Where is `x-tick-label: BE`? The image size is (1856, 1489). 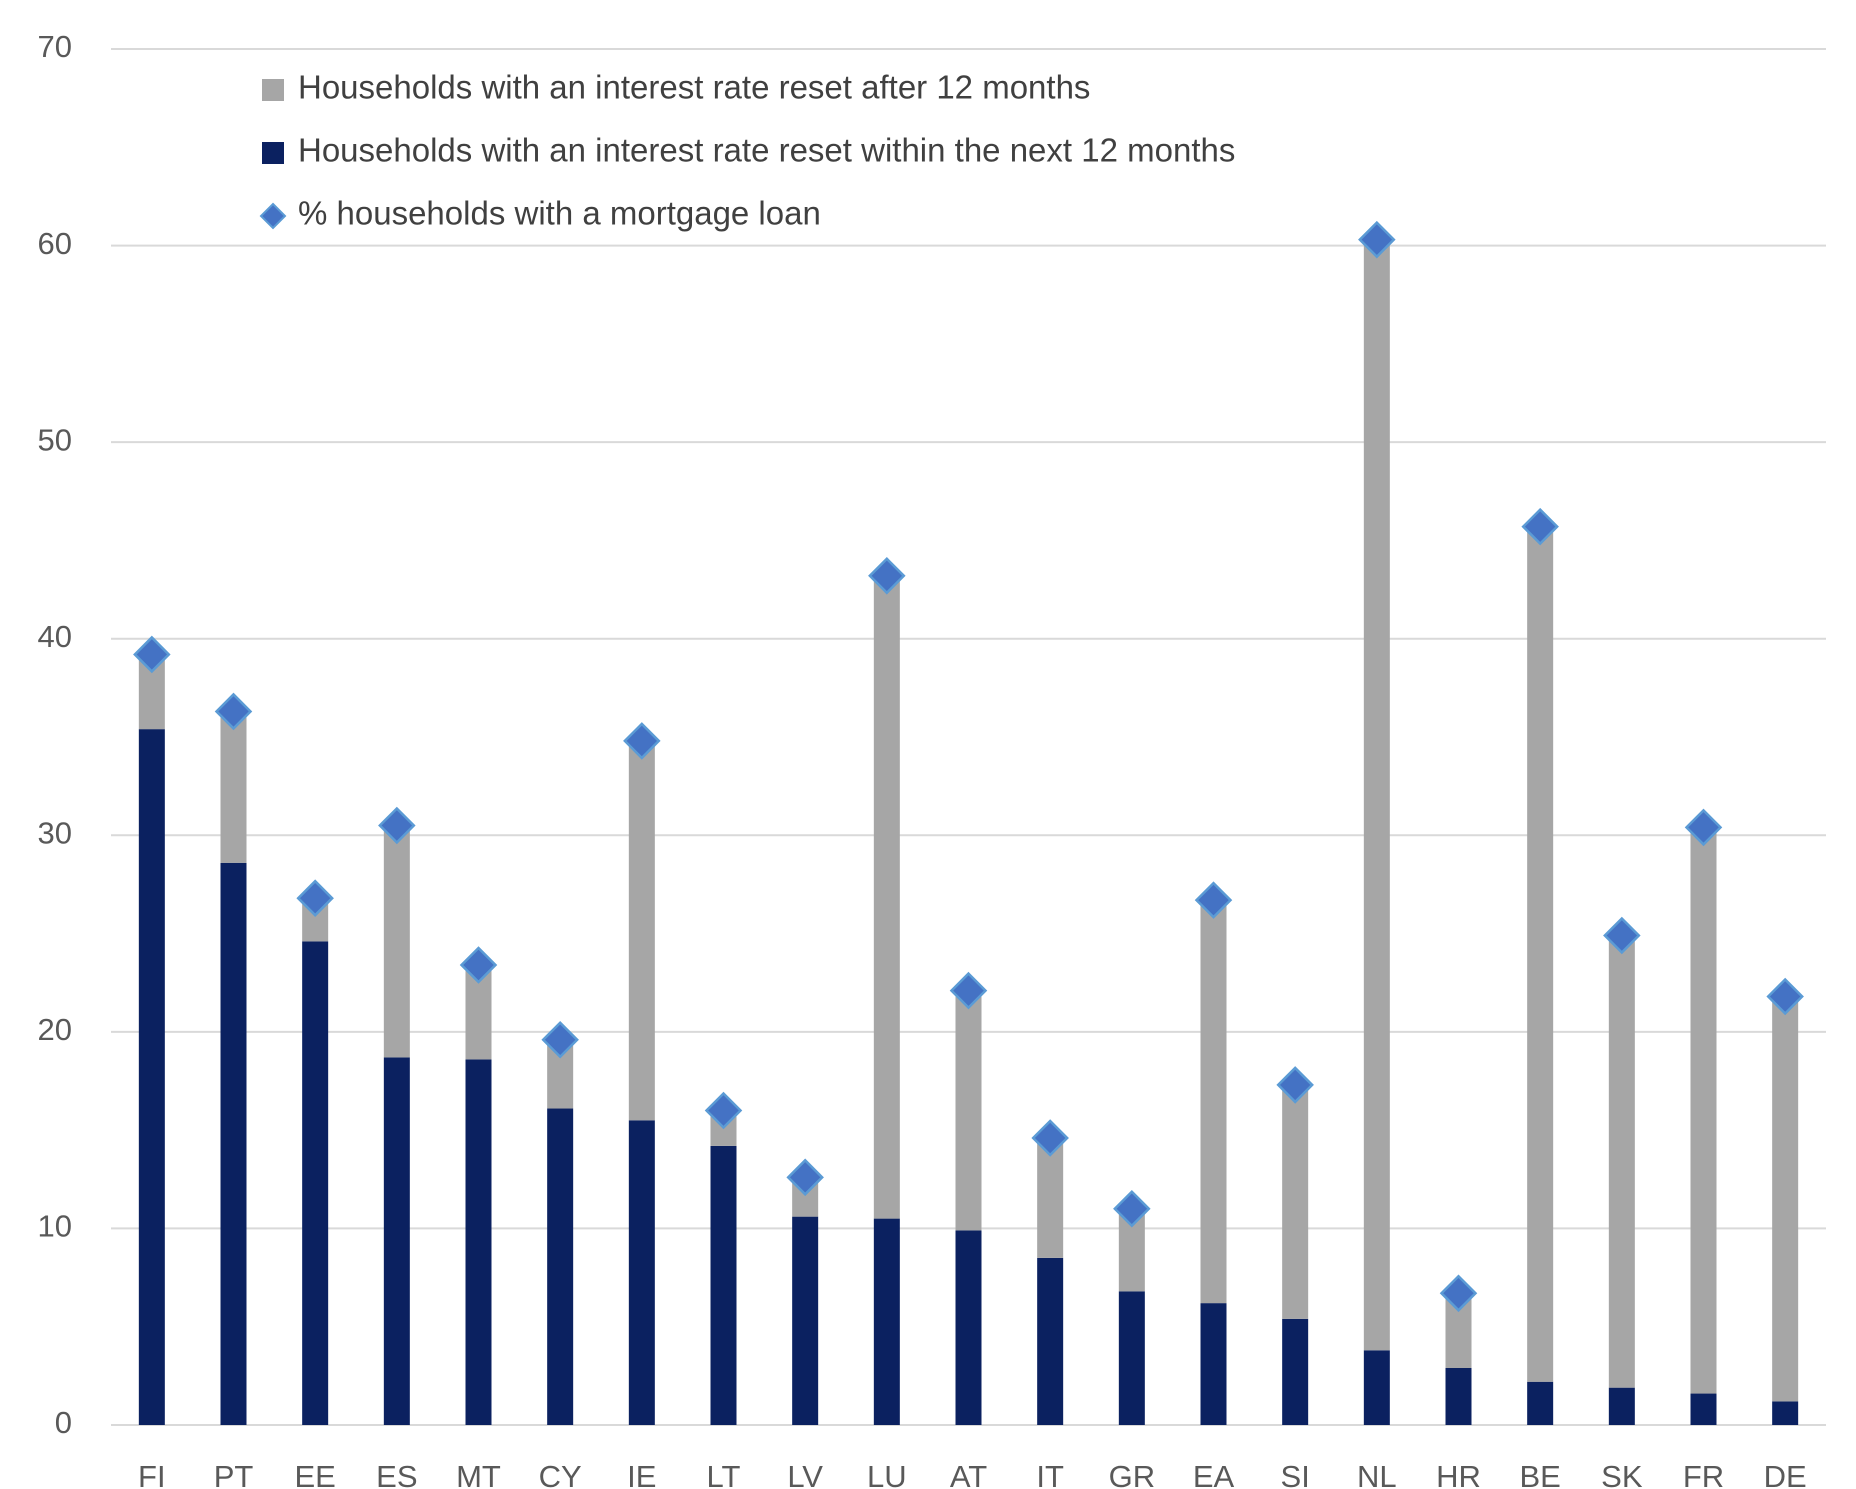 x-tick-label: BE is located at coordinates (1539, 1474).